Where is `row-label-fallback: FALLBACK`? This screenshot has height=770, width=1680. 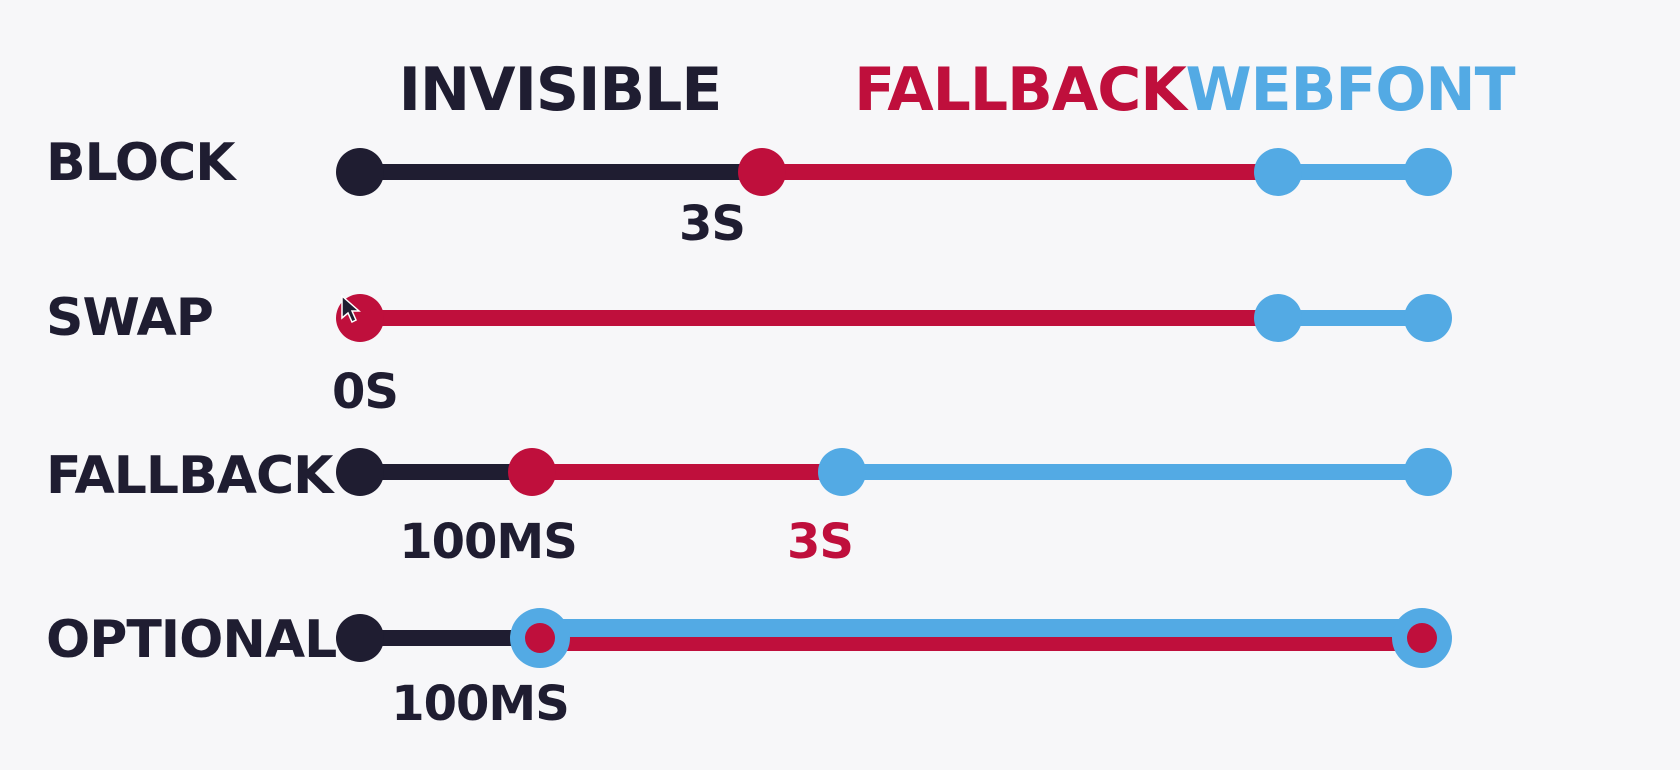
row-label-fallback: FALLBACK is located at coordinates (190, 476).